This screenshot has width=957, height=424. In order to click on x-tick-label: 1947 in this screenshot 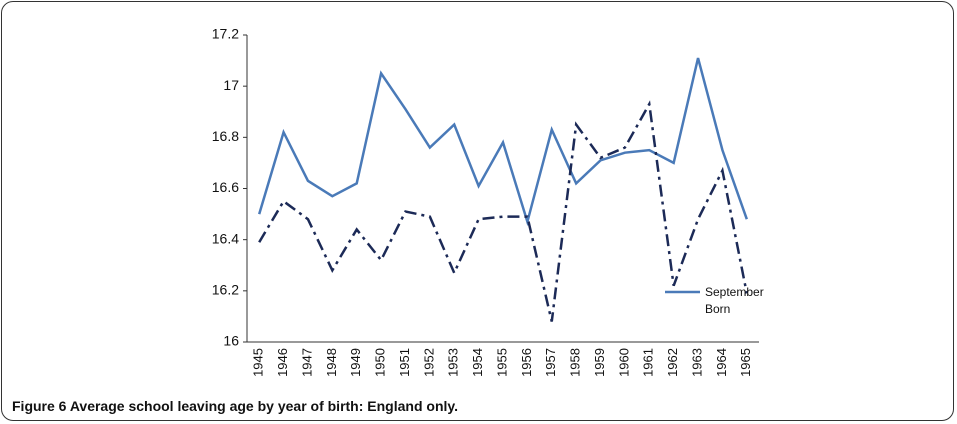, I will do `click(306, 362)`.